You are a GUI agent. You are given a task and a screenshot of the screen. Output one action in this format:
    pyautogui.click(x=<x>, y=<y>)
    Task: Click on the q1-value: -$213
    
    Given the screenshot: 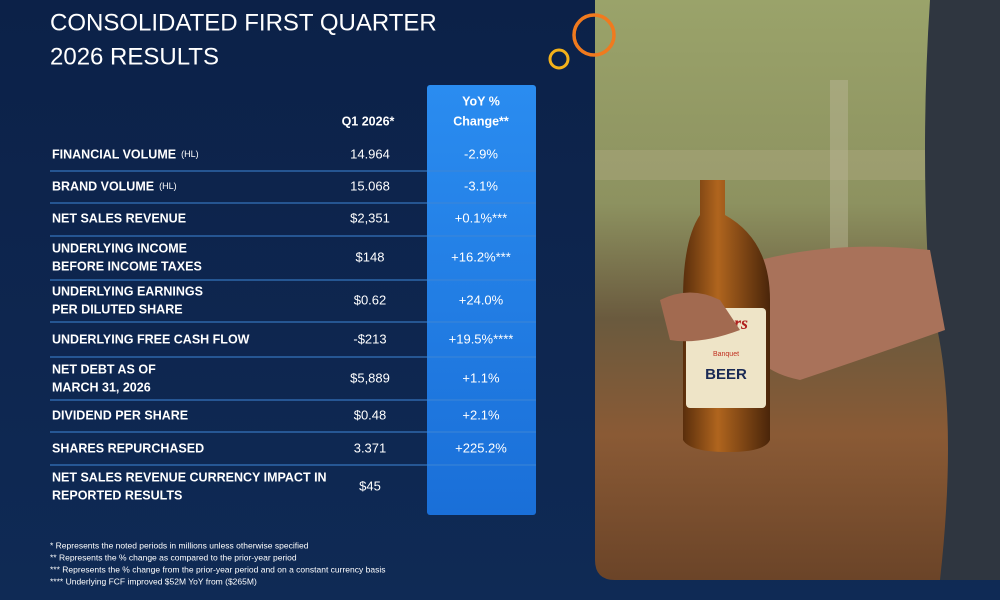 What is the action you would take?
    pyautogui.click(x=369, y=338)
    